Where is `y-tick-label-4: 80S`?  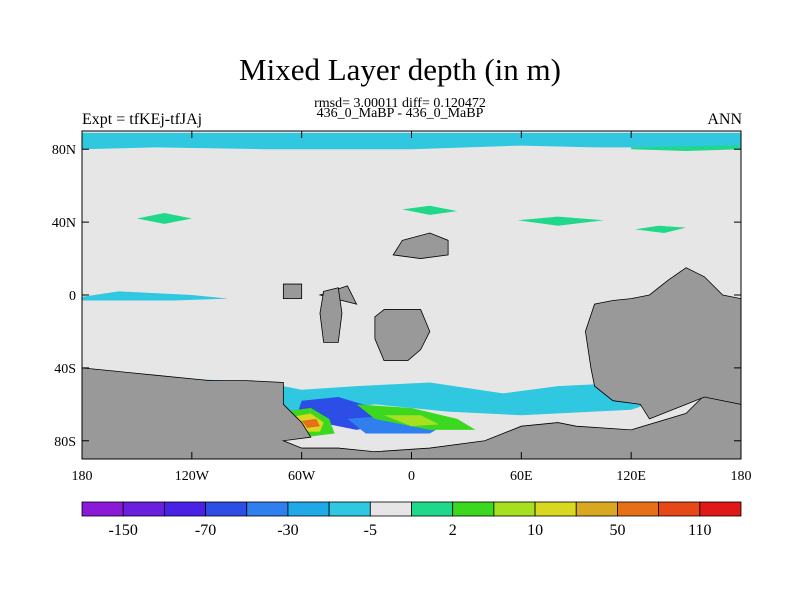
y-tick-label-4: 80S is located at coordinates (65, 442).